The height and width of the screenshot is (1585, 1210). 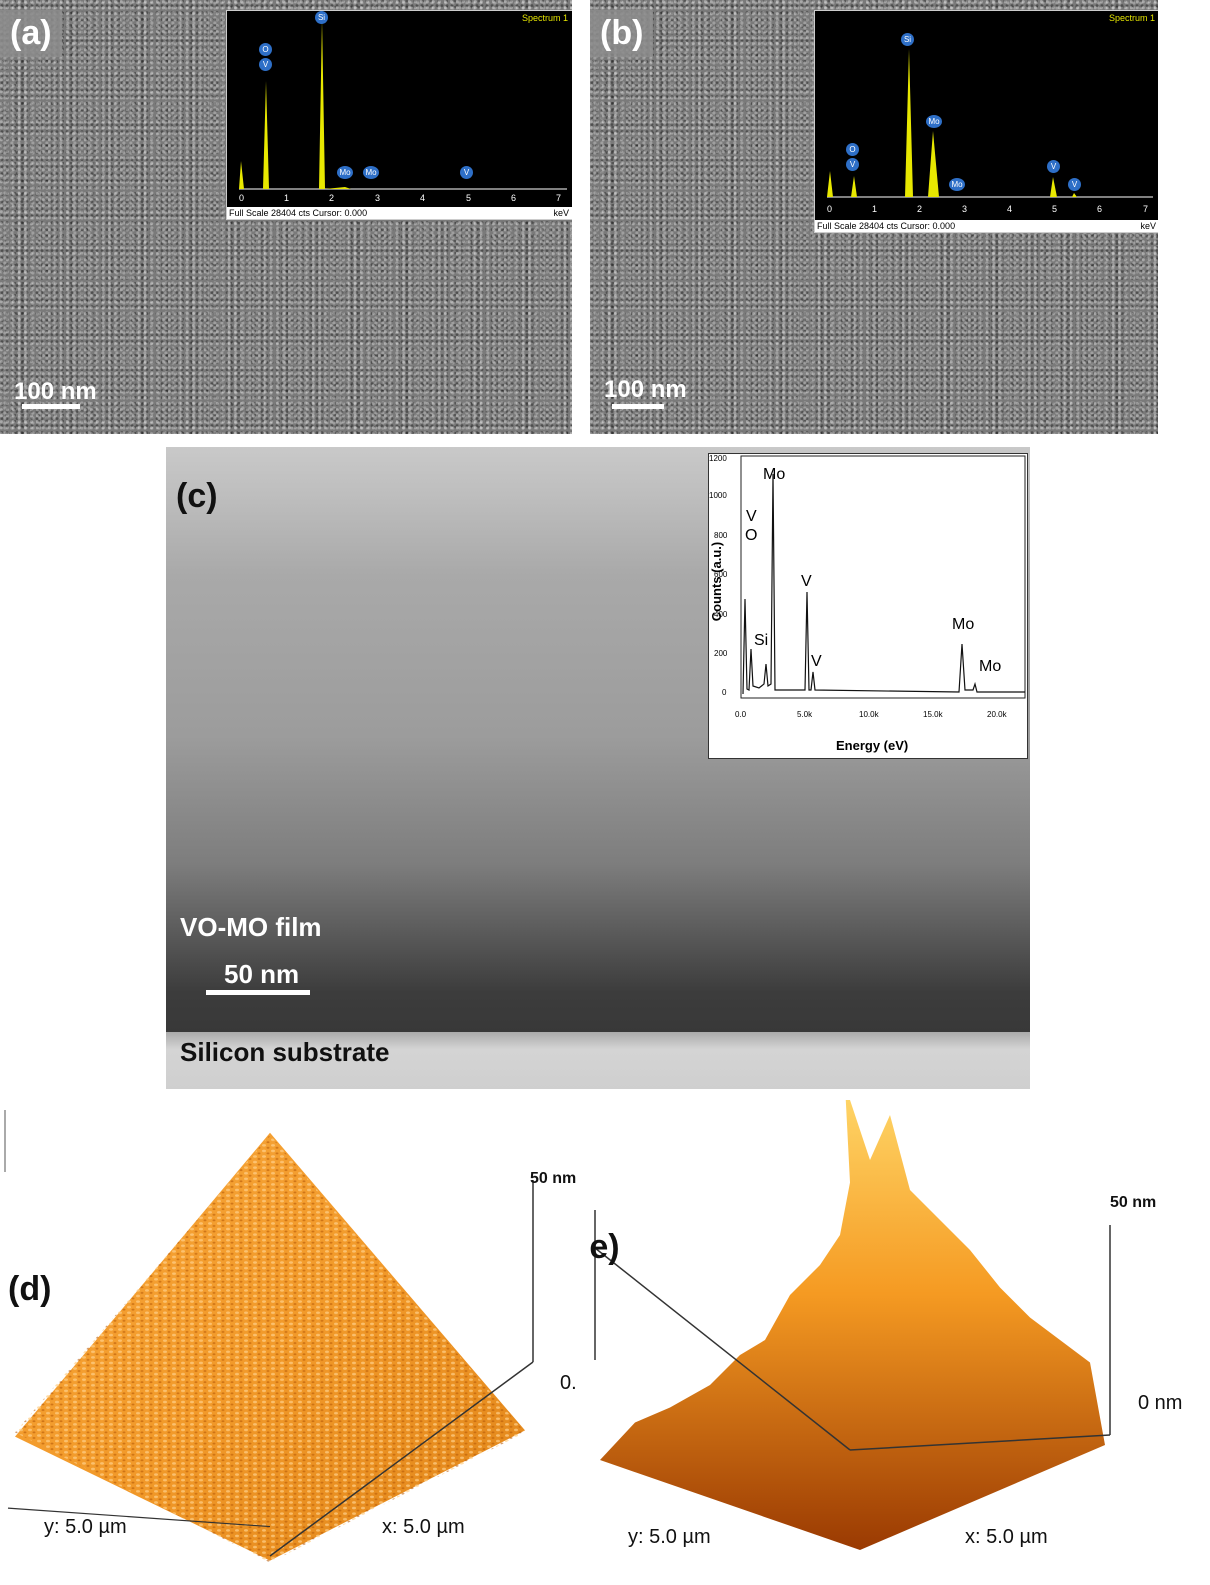 What do you see at coordinates (568, 1383) in the screenshot?
I see `z-zero-label-d: 0.` at bounding box center [568, 1383].